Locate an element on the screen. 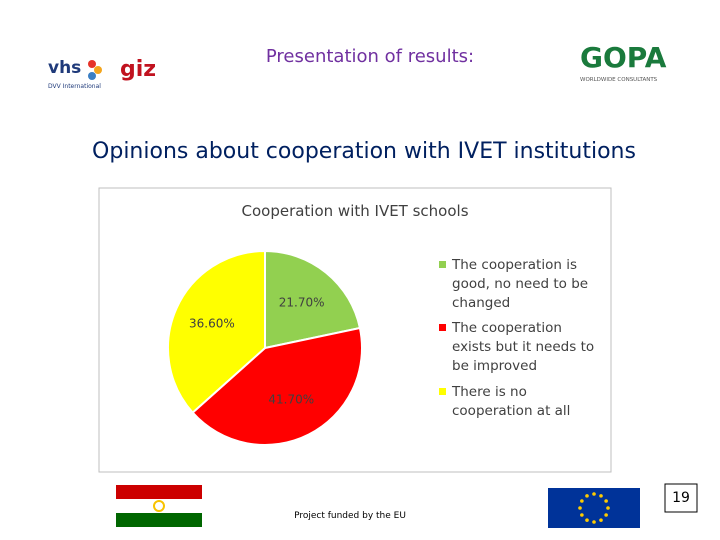  legend-entry: There is no cooperation at all is located at coordinates (520, 402).